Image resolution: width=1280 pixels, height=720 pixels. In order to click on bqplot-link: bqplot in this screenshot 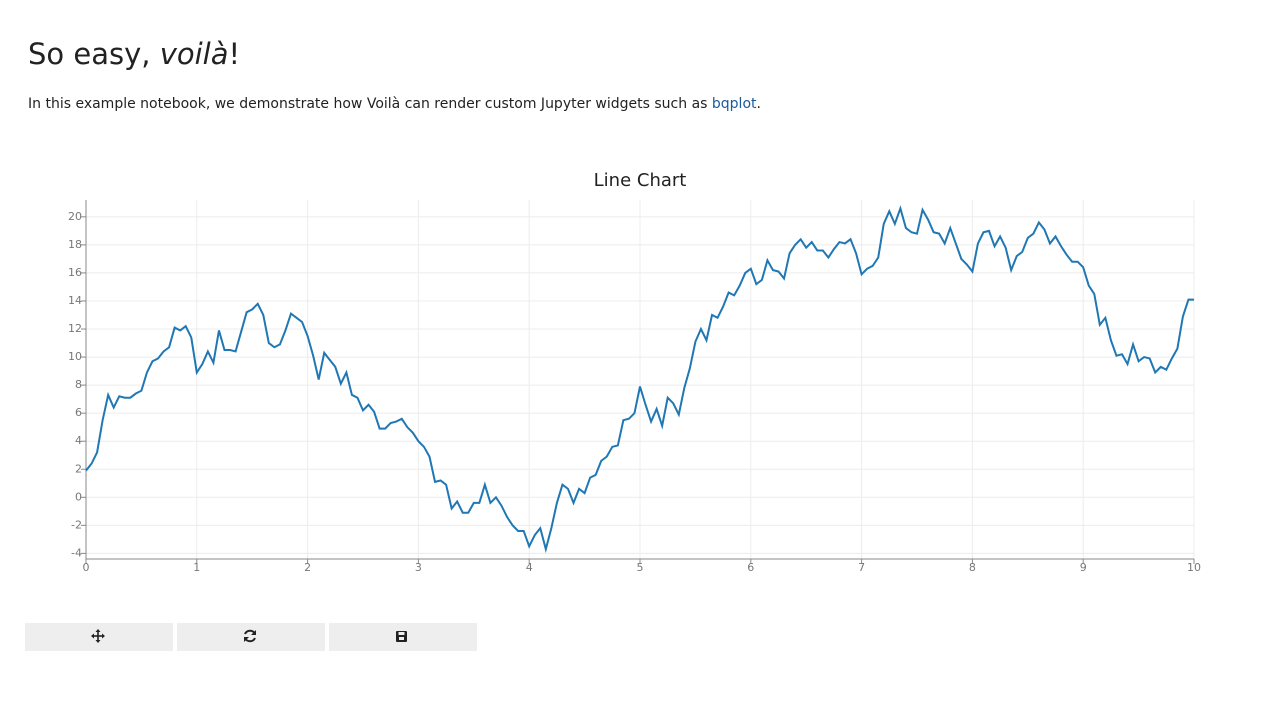, I will do `click(734, 104)`.